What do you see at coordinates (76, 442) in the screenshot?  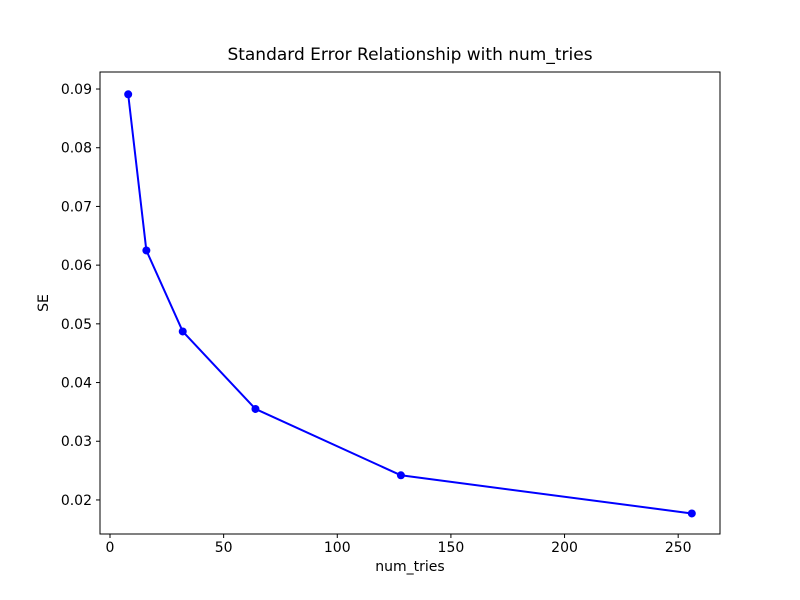 I see `y-tick-label: 0.03` at bounding box center [76, 442].